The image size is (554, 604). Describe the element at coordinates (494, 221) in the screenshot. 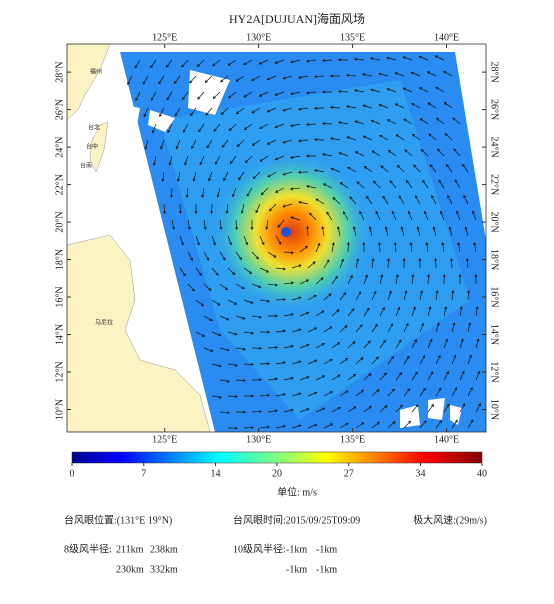

I see `y-tick-label: 20°N` at that location.